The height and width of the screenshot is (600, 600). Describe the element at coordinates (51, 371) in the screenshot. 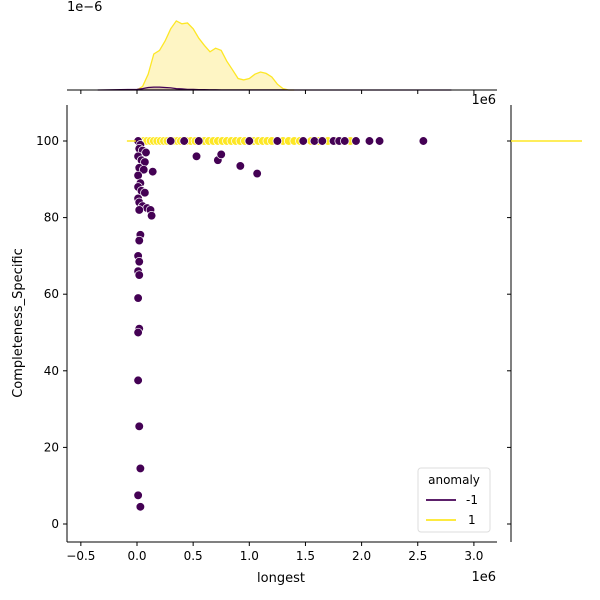

I see `y-tick-label: 40` at that location.